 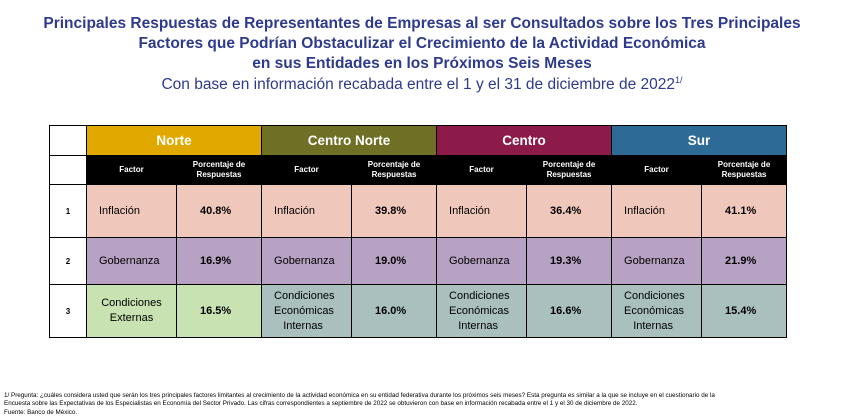 I want to click on factor-line: Externas, so click(x=131, y=318).